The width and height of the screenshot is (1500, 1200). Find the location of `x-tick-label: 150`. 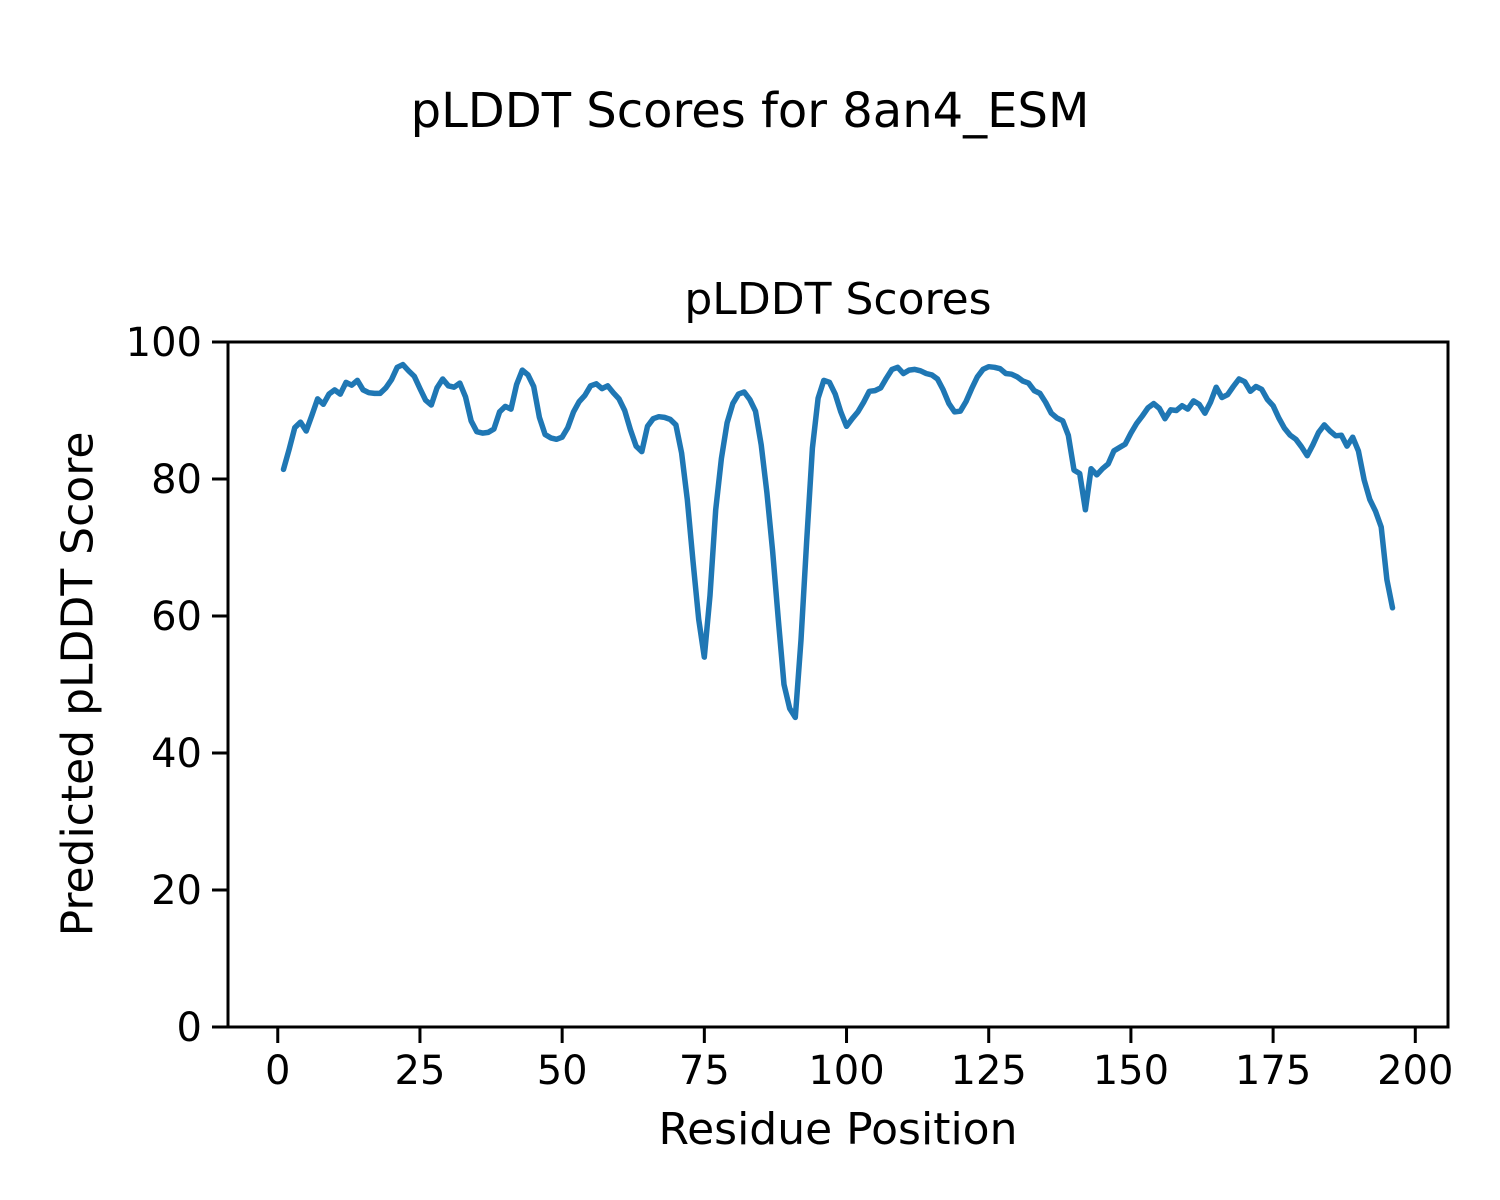

x-tick-label: 150 is located at coordinates (1131, 1071).